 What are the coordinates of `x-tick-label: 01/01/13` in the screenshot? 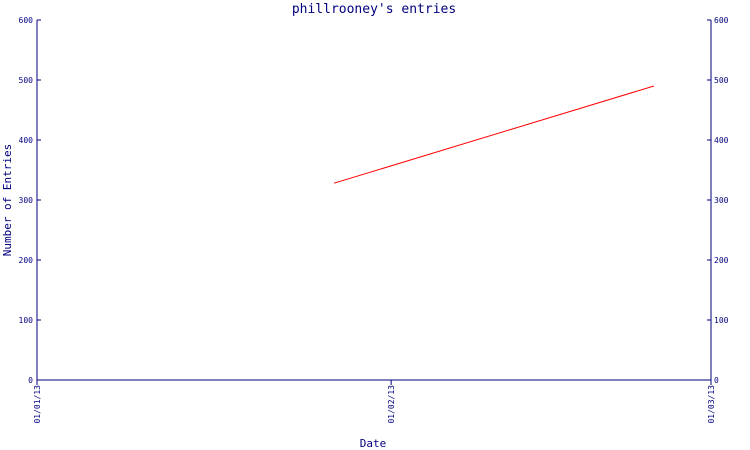 It's located at (37, 404).